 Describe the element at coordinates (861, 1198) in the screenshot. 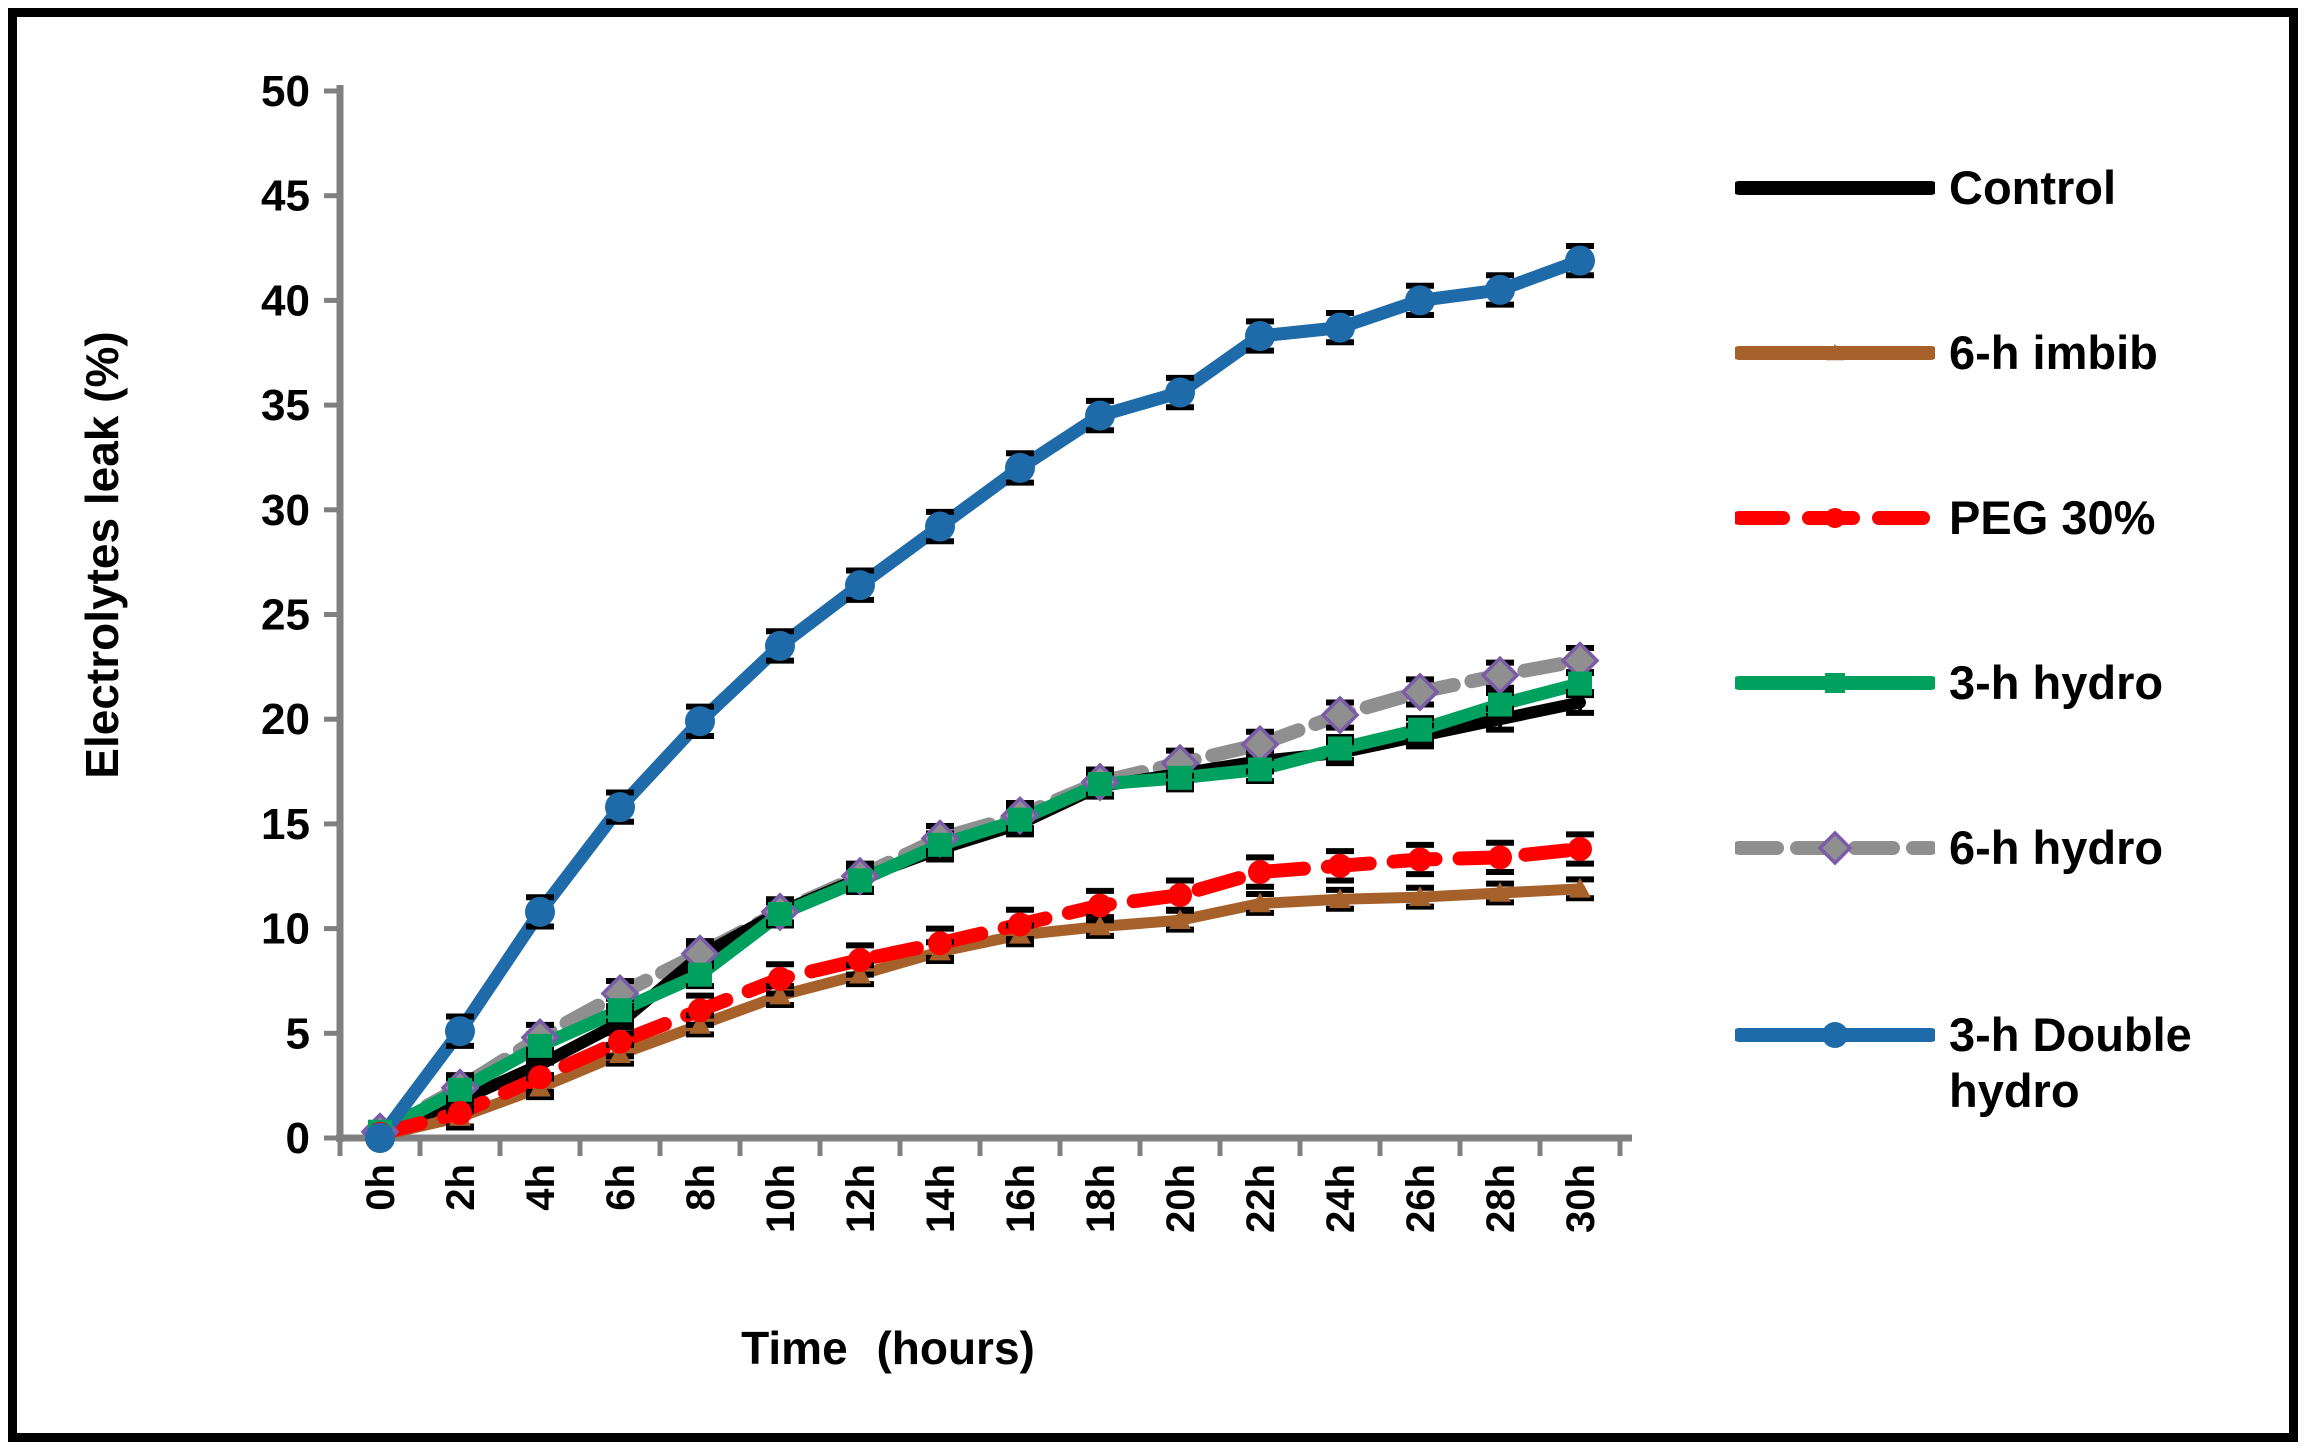

I see `x-tick-label: 12h` at that location.